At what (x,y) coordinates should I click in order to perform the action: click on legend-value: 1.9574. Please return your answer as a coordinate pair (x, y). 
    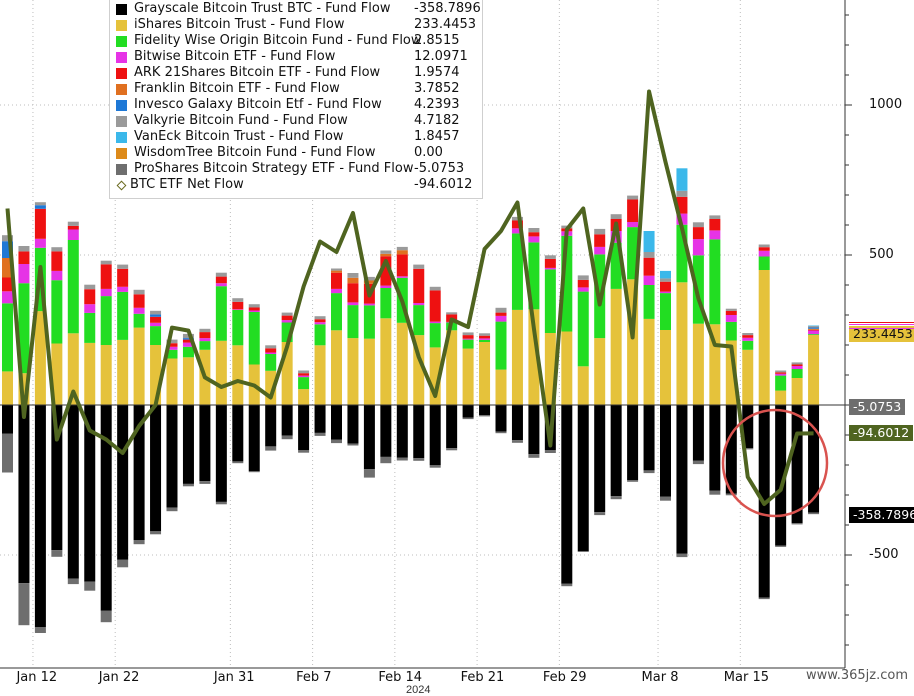
    Looking at the image, I should click on (437, 72).